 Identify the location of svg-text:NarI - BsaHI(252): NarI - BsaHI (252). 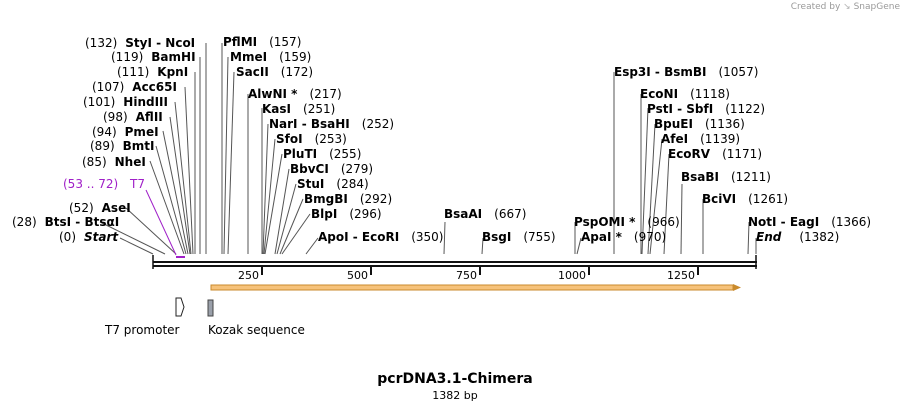
(331, 124).